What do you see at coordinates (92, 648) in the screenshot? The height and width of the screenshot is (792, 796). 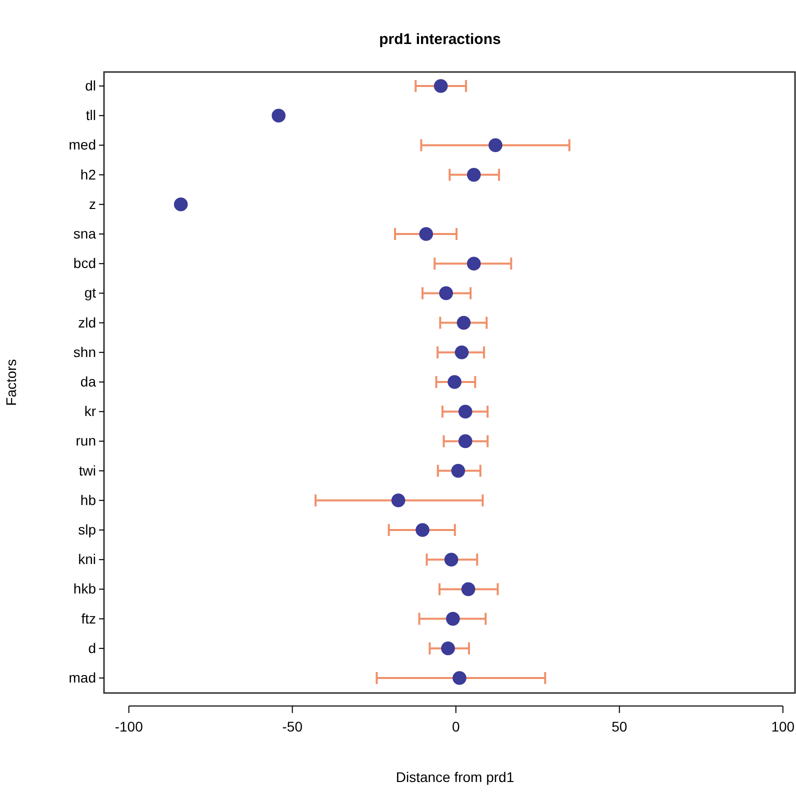 I see `y-tick-label: d` at bounding box center [92, 648].